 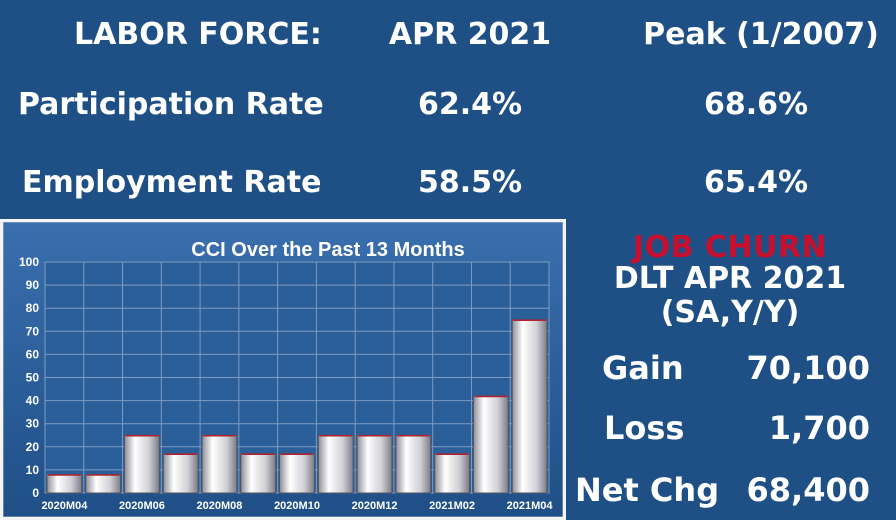 What do you see at coordinates (171, 104) in the screenshot?
I see `participation-rate-label: Participation Rate` at bounding box center [171, 104].